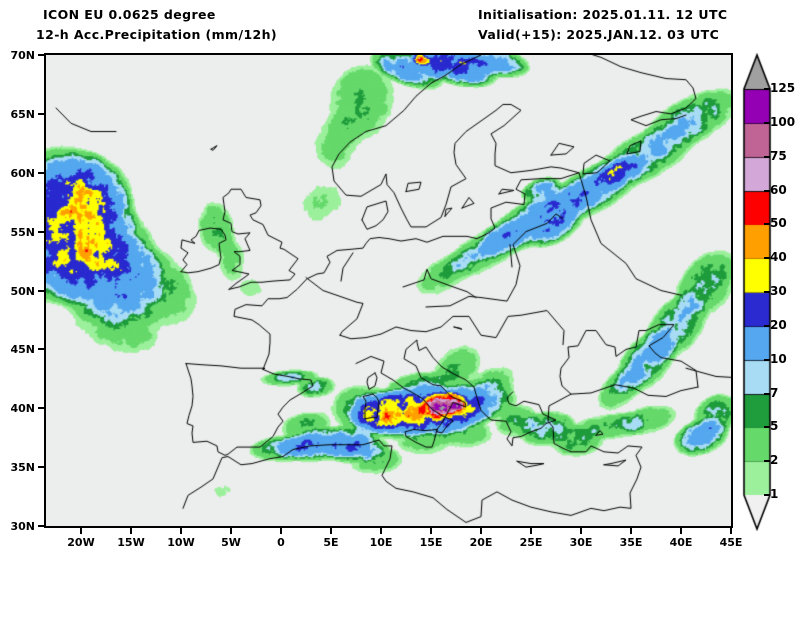  What do you see at coordinates (22, 526) in the screenshot?
I see `y-axis-label: 30N` at bounding box center [22, 526].